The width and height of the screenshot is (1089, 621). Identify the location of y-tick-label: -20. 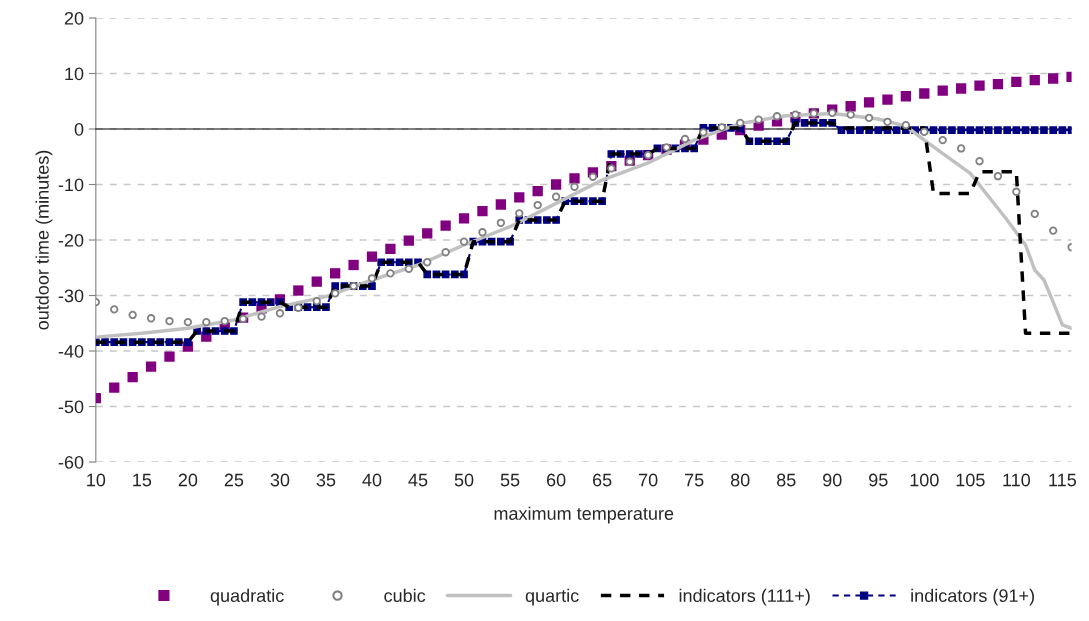
(71, 240).